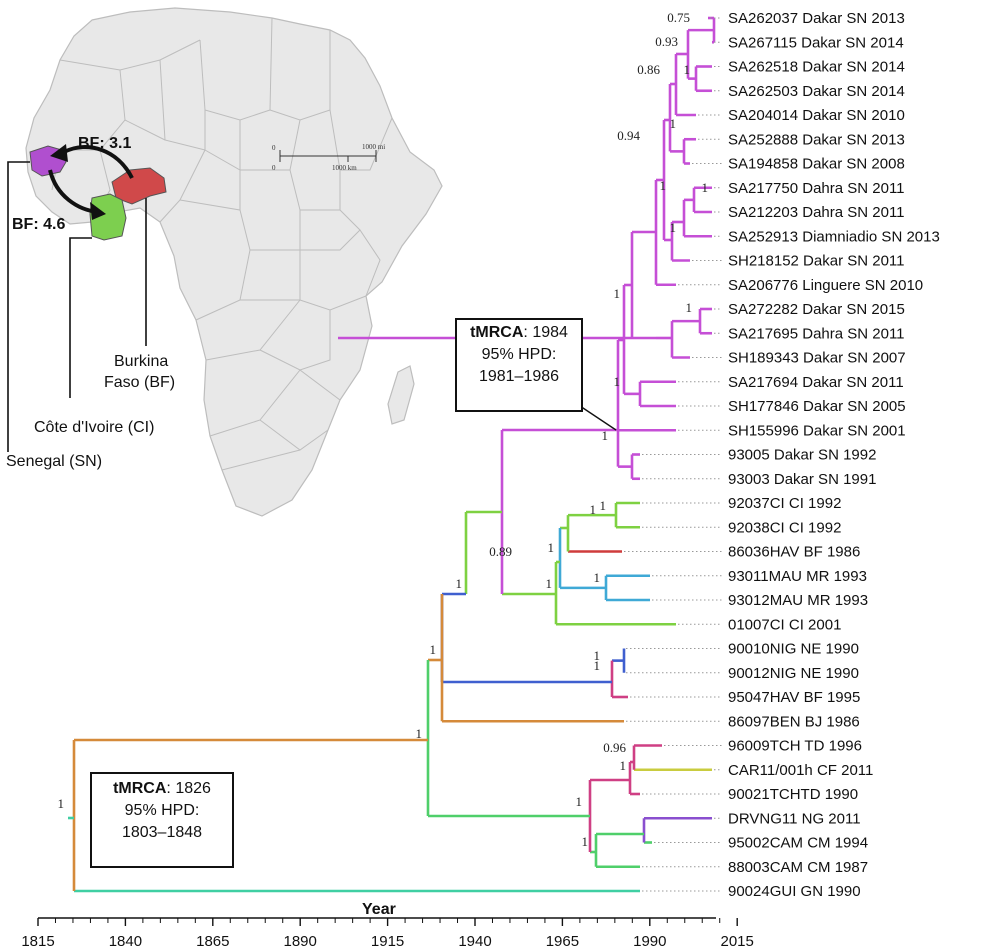 The image size is (1000, 952). I want to click on tip-label: SA252913 Diamniadio SN 2013, so click(834, 236).